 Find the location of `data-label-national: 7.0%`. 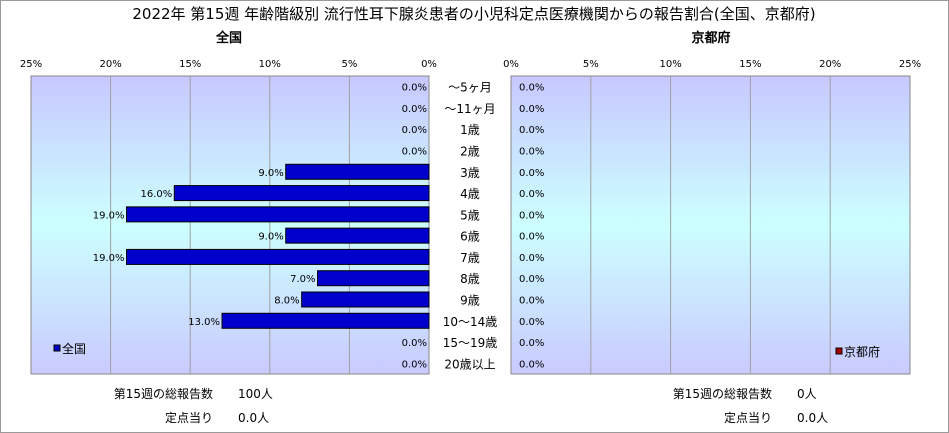

data-label-national: 7.0% is located at coordinates (302, 279).